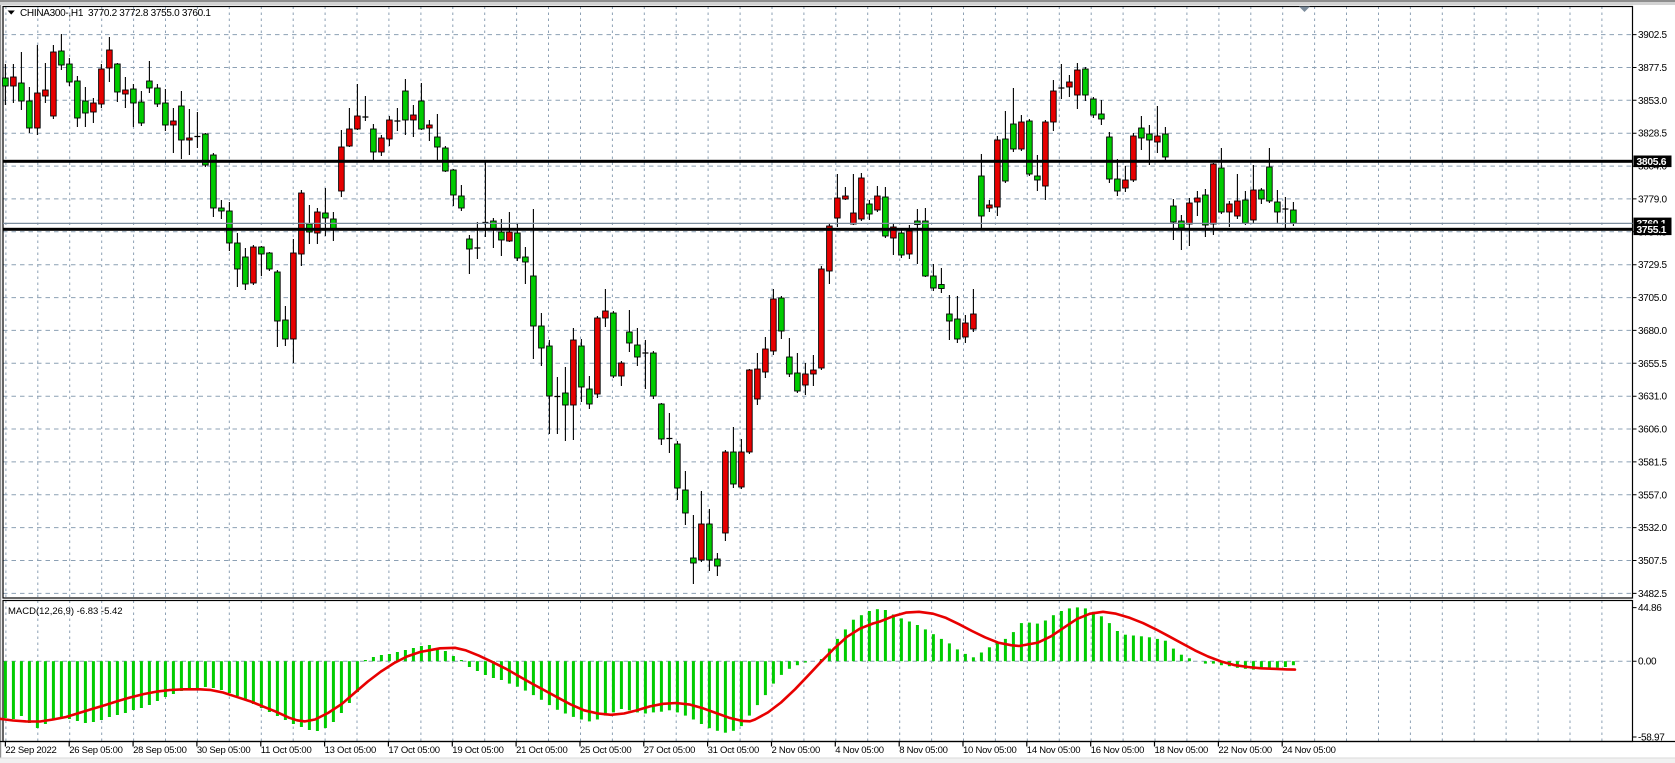  I want to click on svg-text: 24 Nov 05:00, so click(1309, 750).